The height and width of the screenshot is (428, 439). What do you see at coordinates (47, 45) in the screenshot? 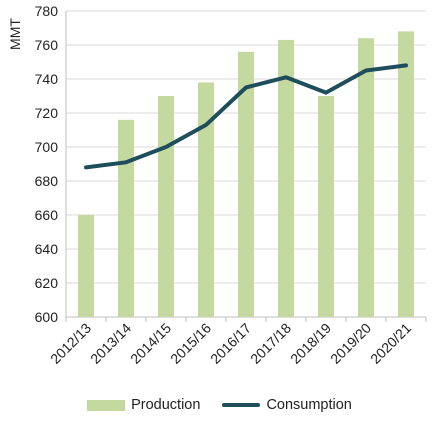
I see `y-tick-label: 760` at bounding box center [47, 45].